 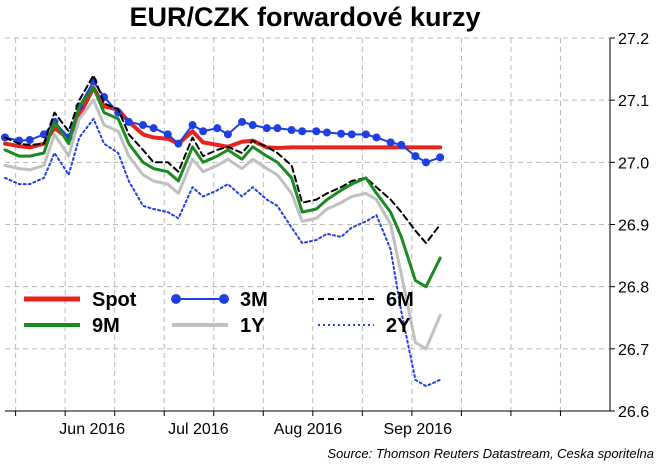 What do you see at coordinates (400, 300) in the screenshot?
I see `legend-label-6m: 6M` at bounding box center [400, 300].